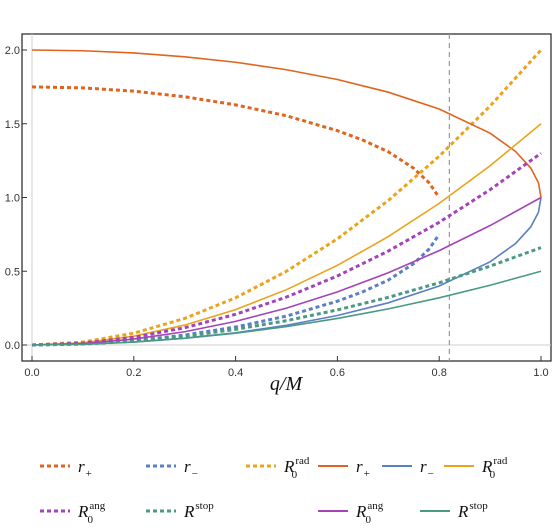 The width and height of the screenshot is (556, 532). What do you see at coordinates (172, 468) in the screenshot?
I see `legend-item-1: r−` at bounding box center [172, 468].